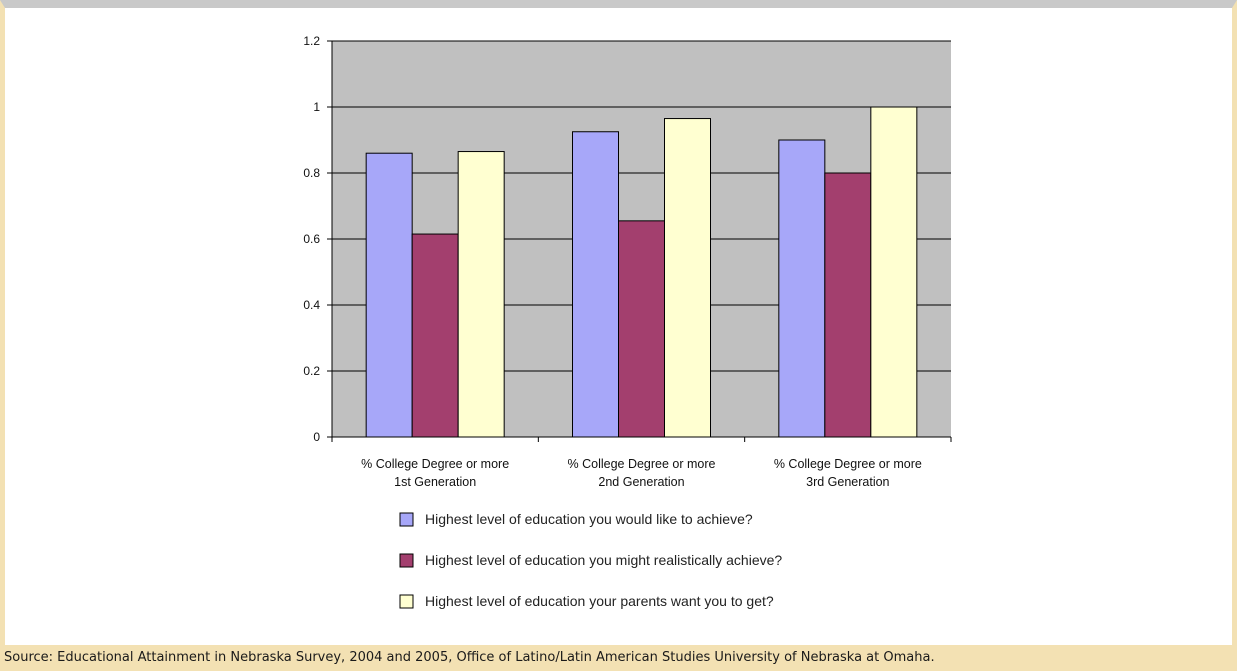  I want to click on y-tick-label: 0.6, so click(311, 239).